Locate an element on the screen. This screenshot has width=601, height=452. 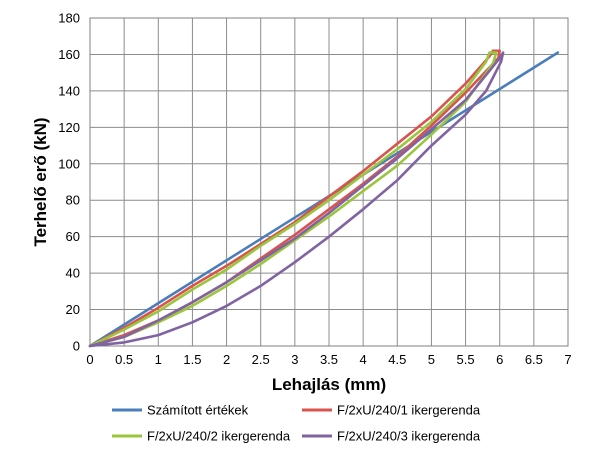
legend-label-3: F/2xU/240/2 ikergerenda is located at coordinates (219, 436).